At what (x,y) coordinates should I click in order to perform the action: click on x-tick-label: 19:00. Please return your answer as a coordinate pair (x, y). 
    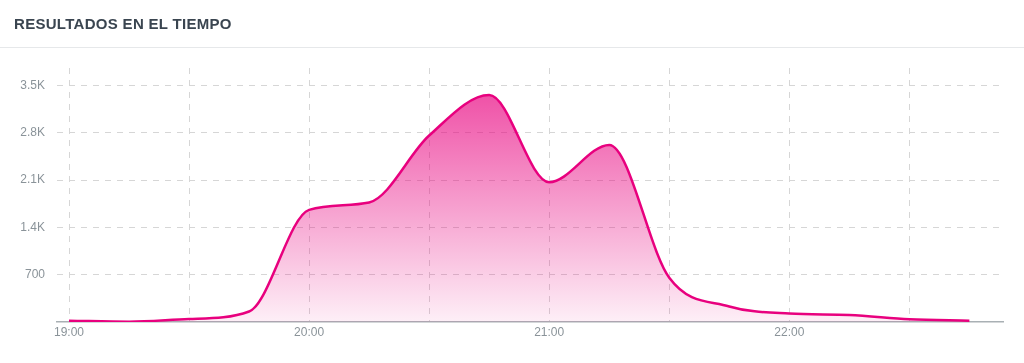
    Looking at the image, I should click on (69, 331).